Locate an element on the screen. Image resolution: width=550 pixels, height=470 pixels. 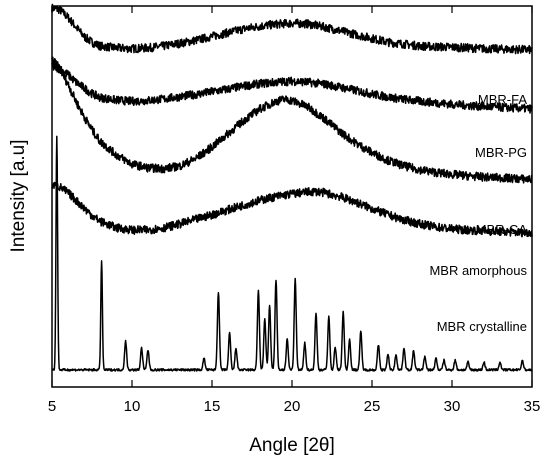
x-tick-label: 30 is located at coordinates (452, 406).